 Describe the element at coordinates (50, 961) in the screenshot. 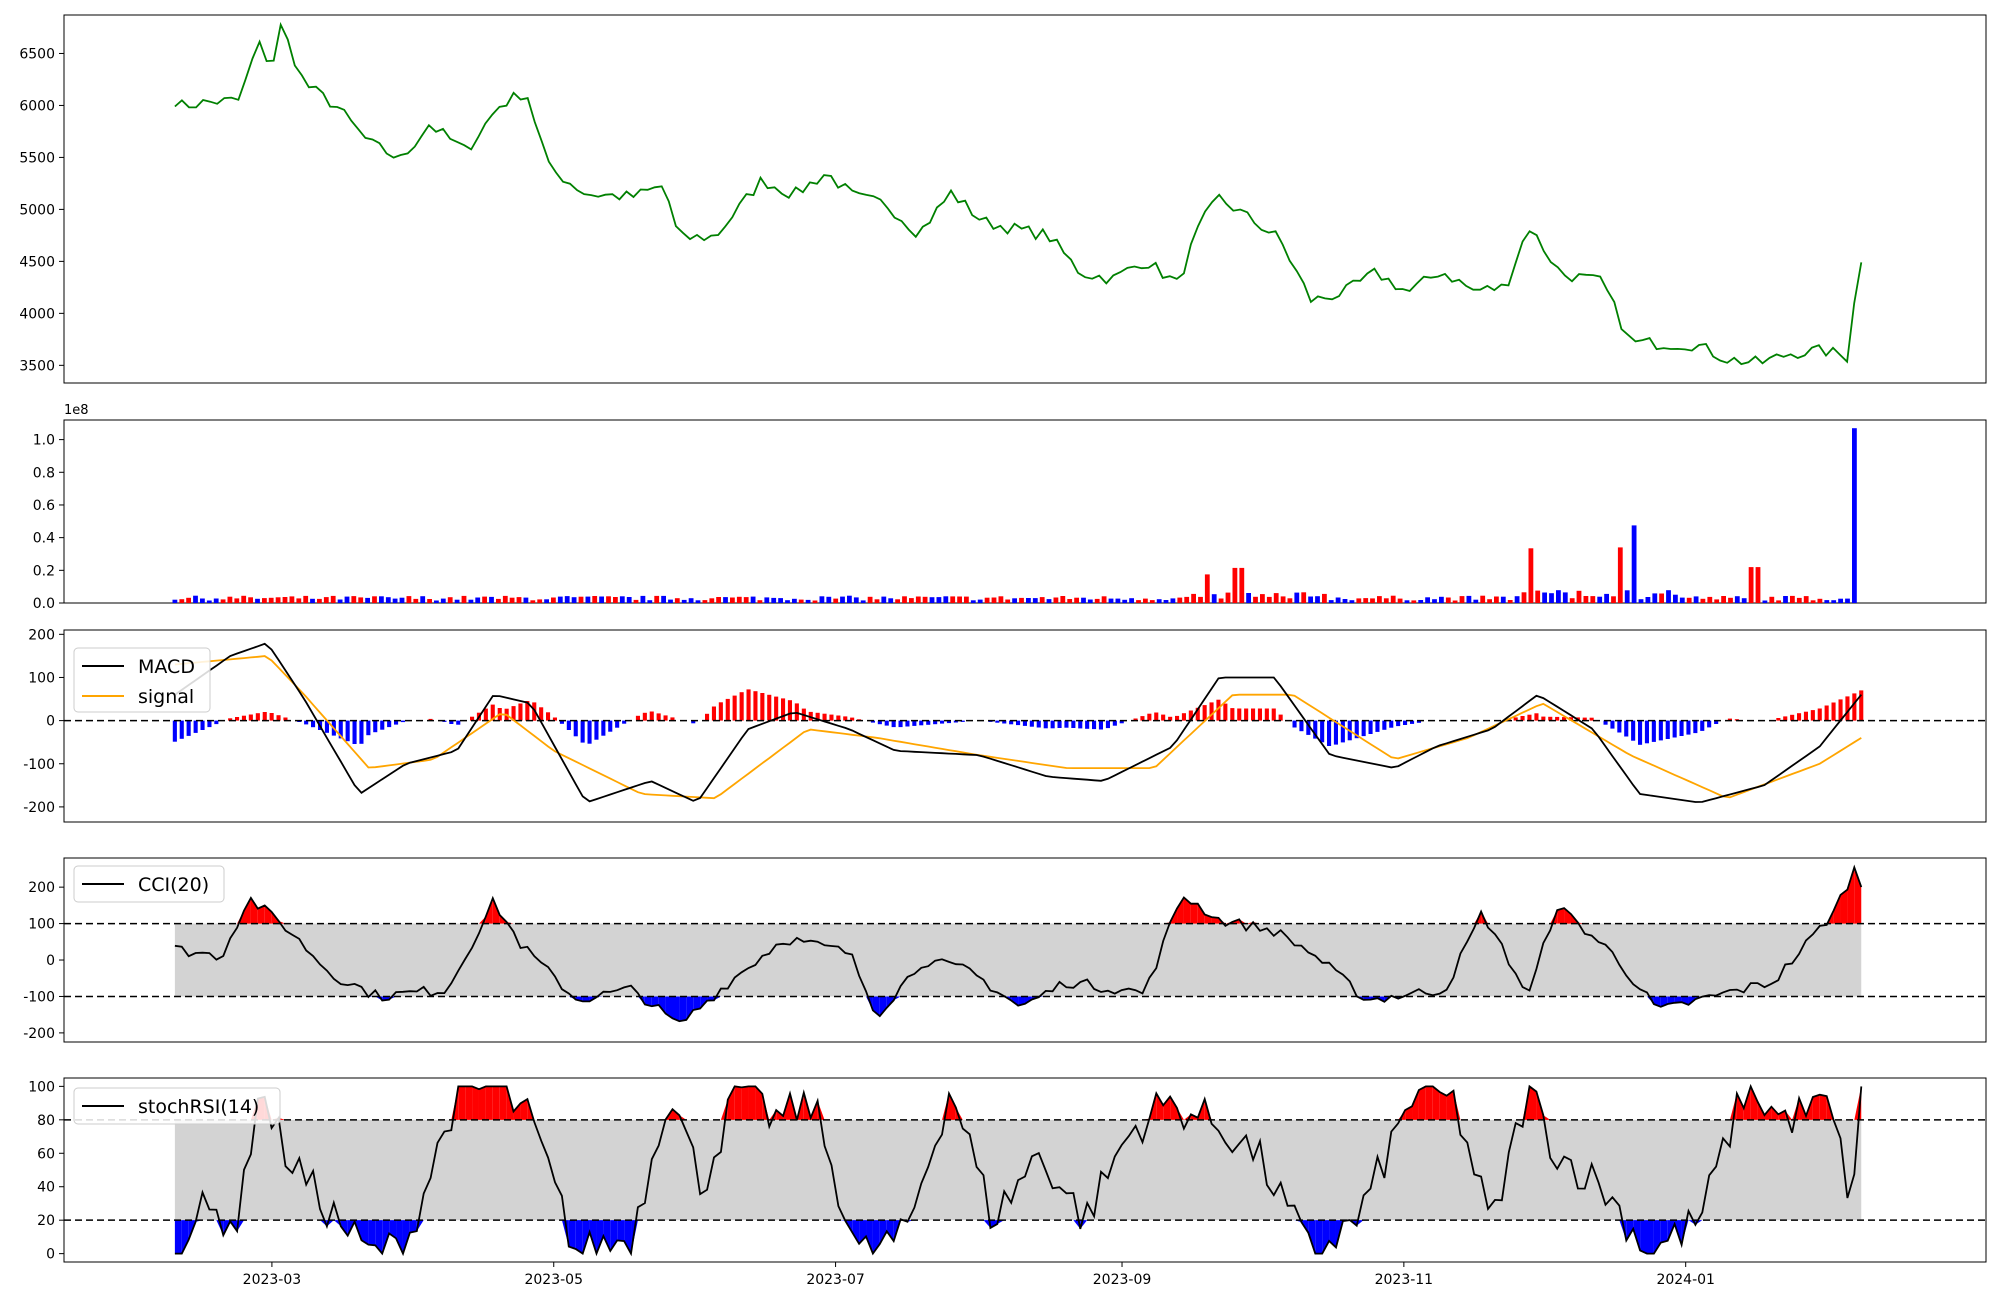

I see `y-tick-label: 0` at that location.